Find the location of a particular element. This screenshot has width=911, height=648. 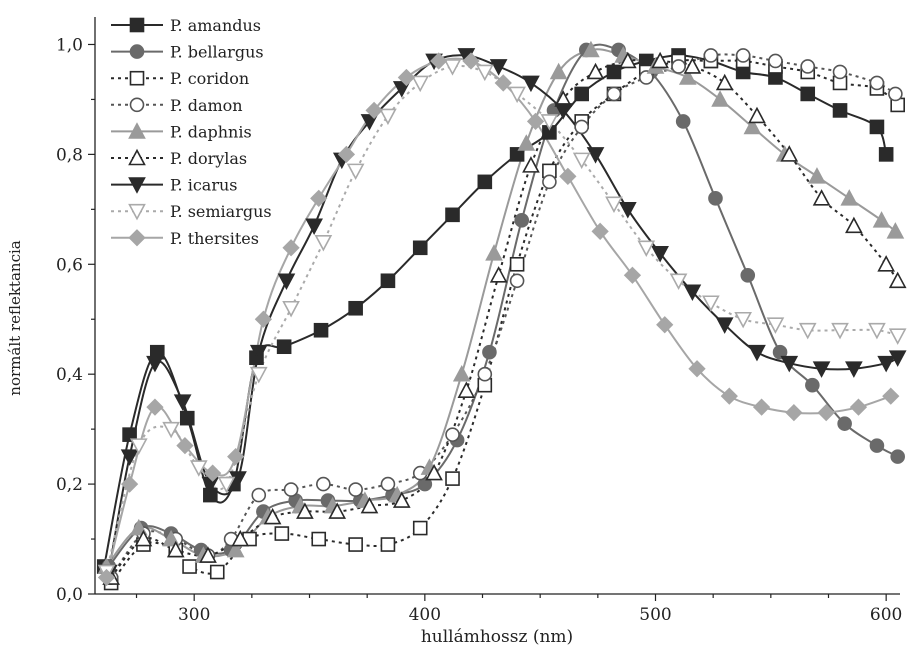

legend-marker-p-coridon is located at coordinates (137, 78).